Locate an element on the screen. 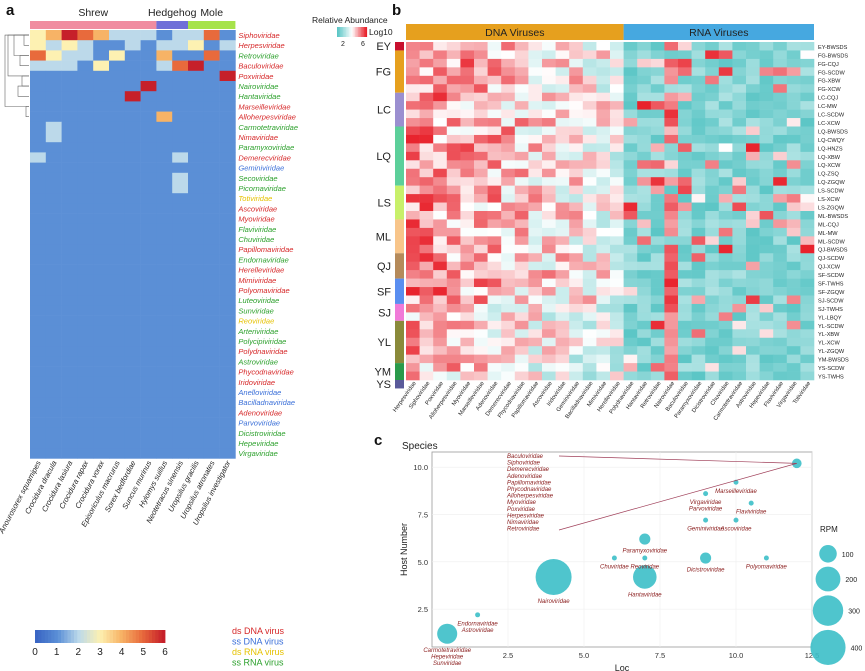  row-label: FG-SCDW is located at coordinates (831, 73).